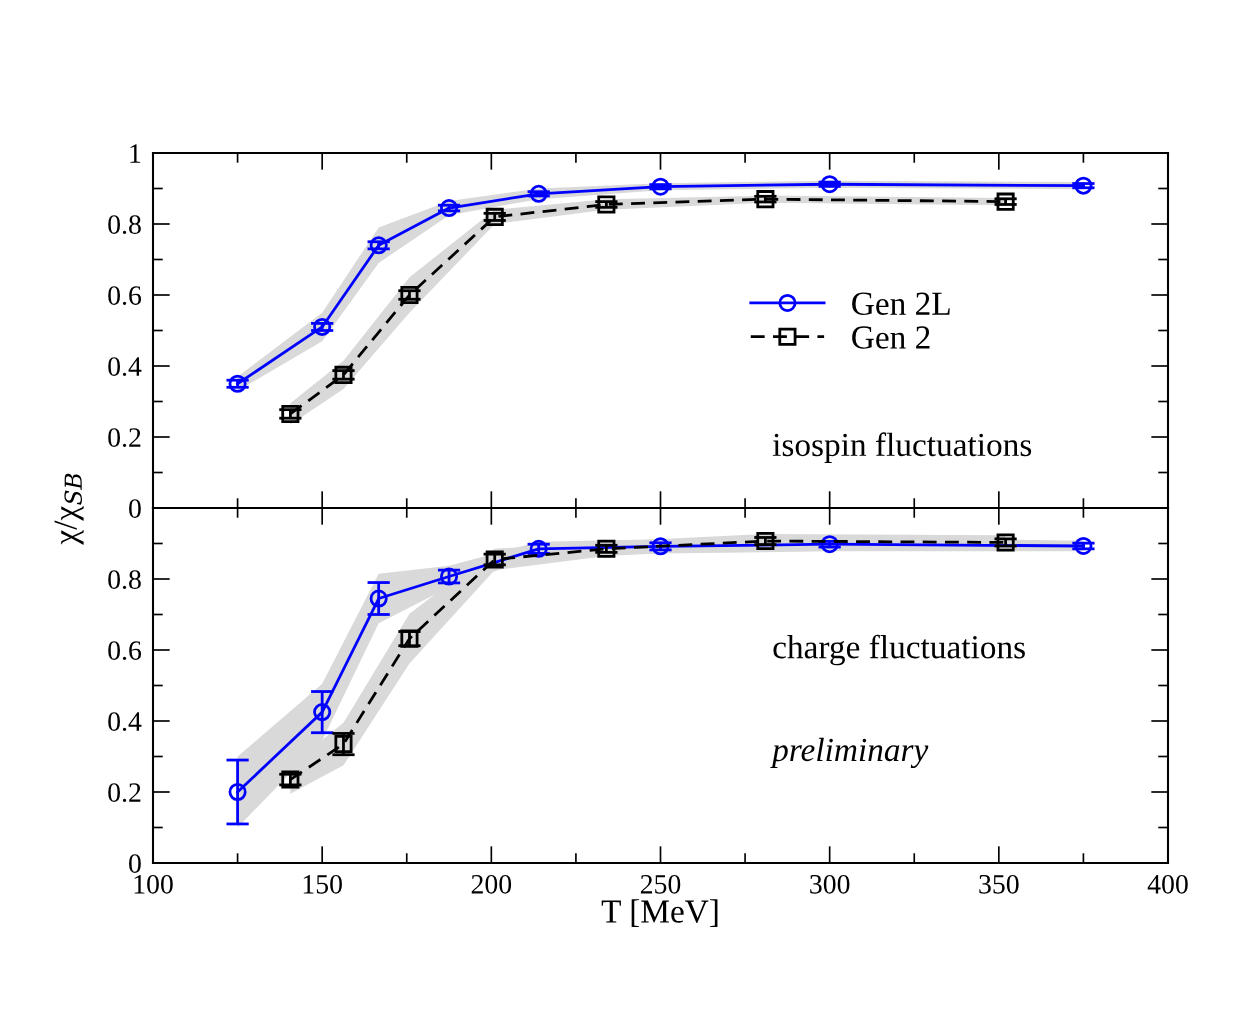 The width and height of the screenshot is (1250, 1017). What do you see at coordinates (322, 884) in the screenshot?
I see `x-tick-label: 150` at bounding box center [322, 884].